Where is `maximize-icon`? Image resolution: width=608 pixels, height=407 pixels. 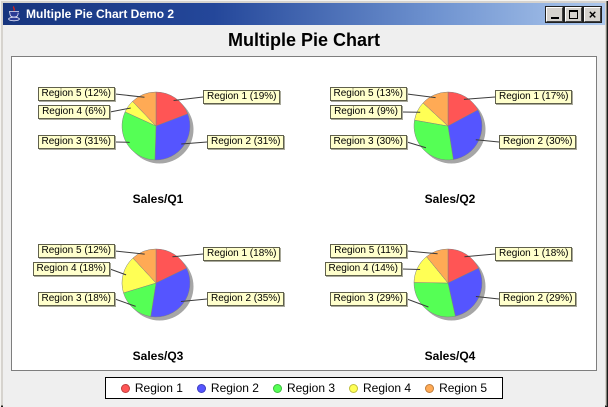 maximize-icon is located at coordinates (573, 14).